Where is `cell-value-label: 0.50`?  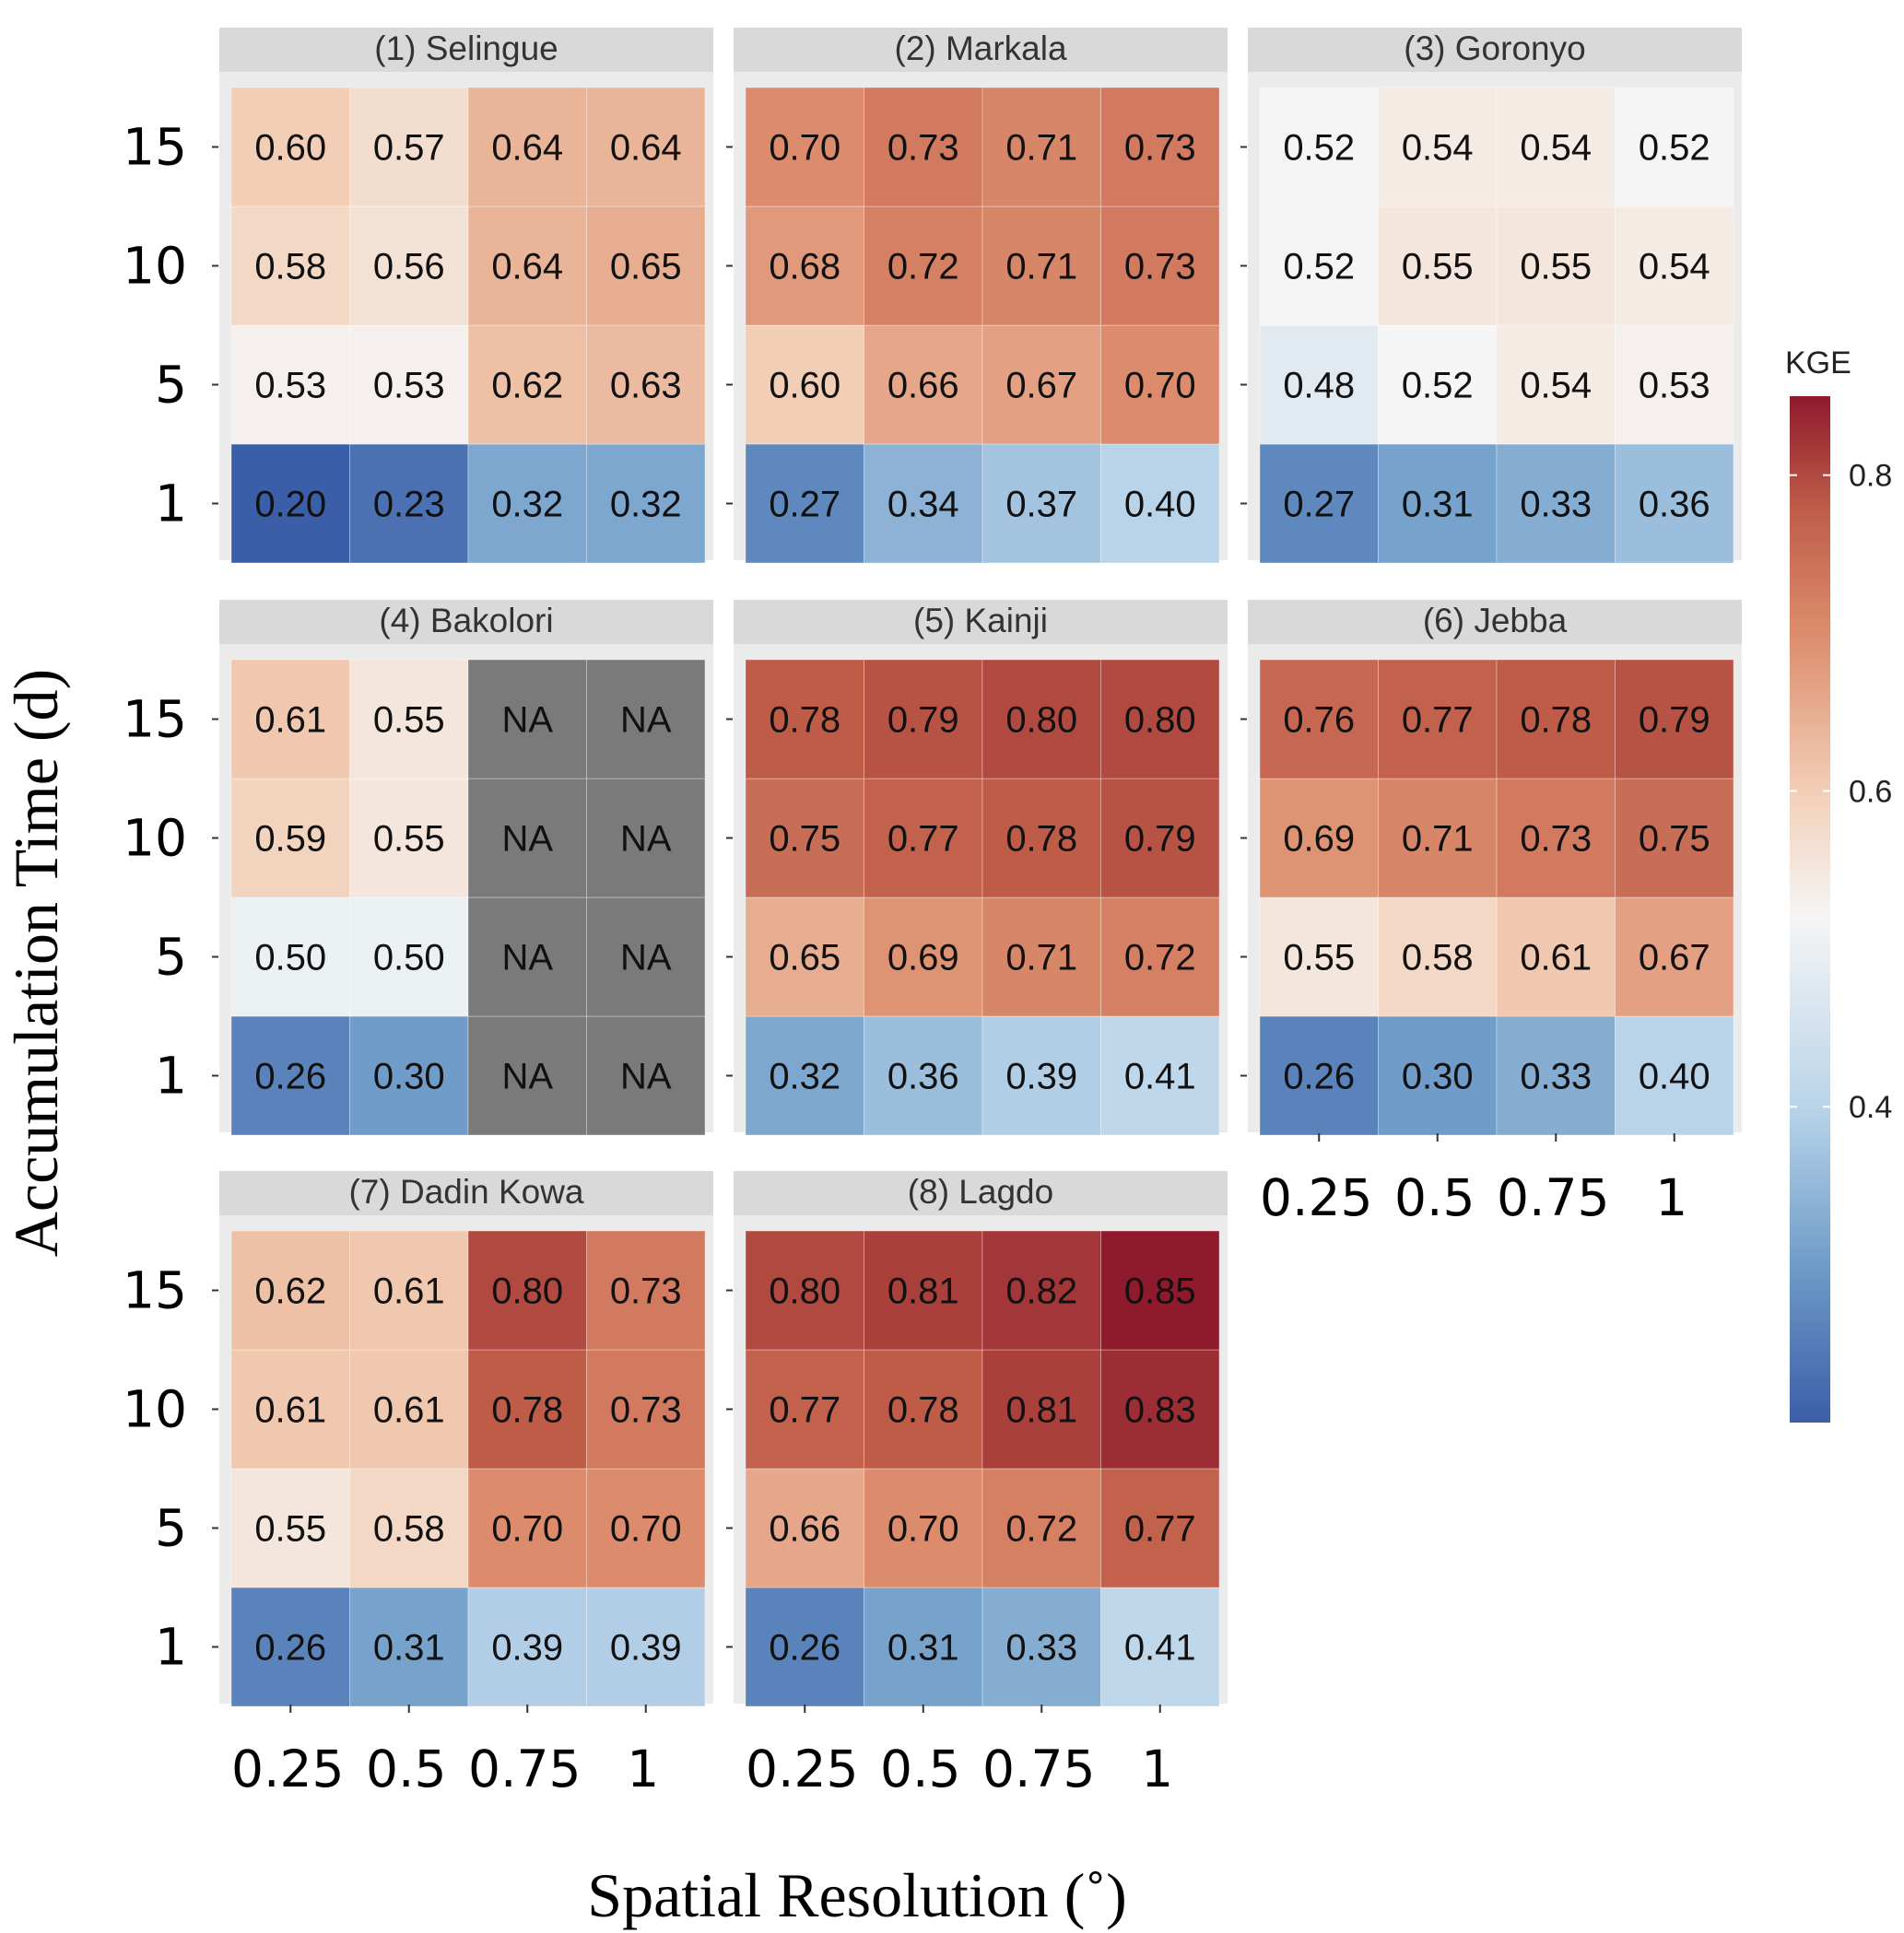
cell-value-label: 0.50 is located at coordinates (290, 958).